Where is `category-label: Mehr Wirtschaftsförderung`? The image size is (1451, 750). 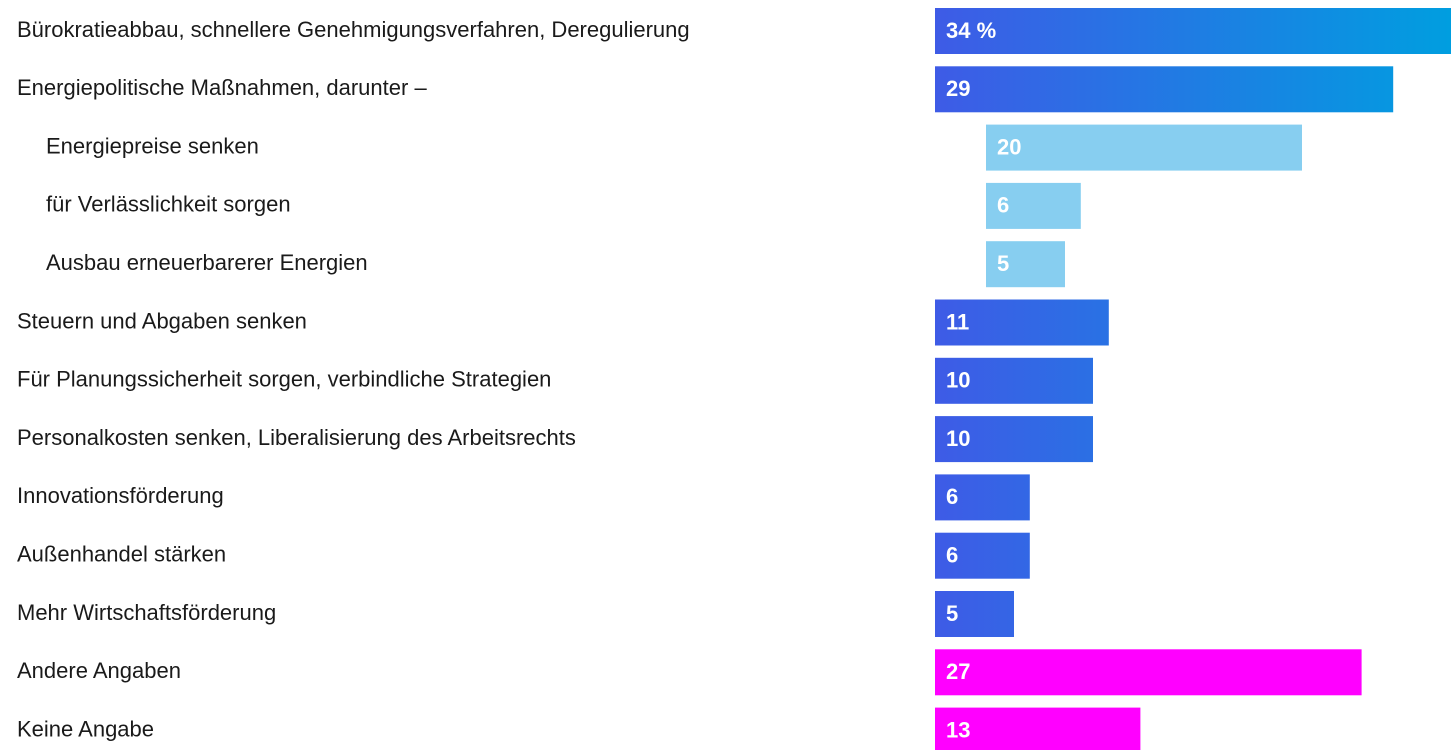
category-label: Mehr Wirtschaftsförderung is located at coordinates (146, 612).